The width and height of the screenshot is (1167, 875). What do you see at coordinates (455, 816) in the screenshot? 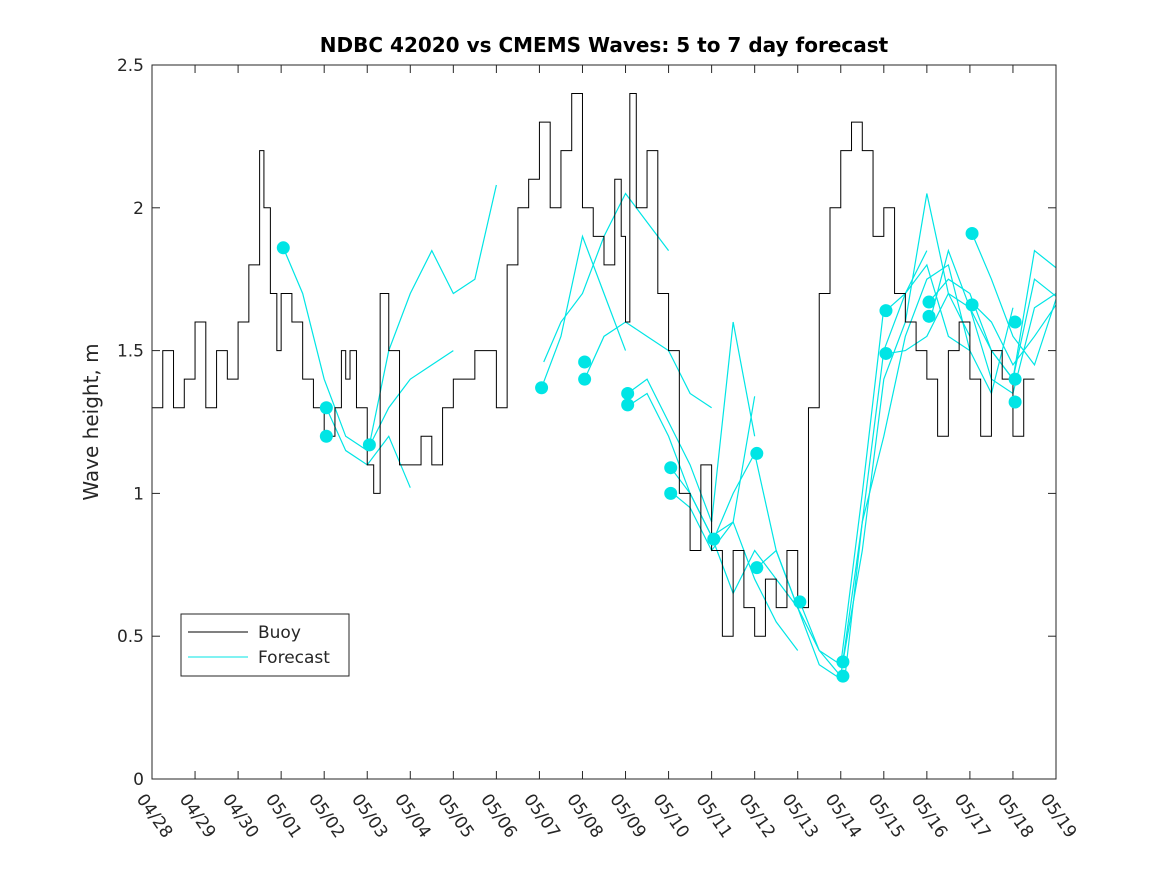
I see `x-tick-label: 05/05` at bounding box center [455, 816].